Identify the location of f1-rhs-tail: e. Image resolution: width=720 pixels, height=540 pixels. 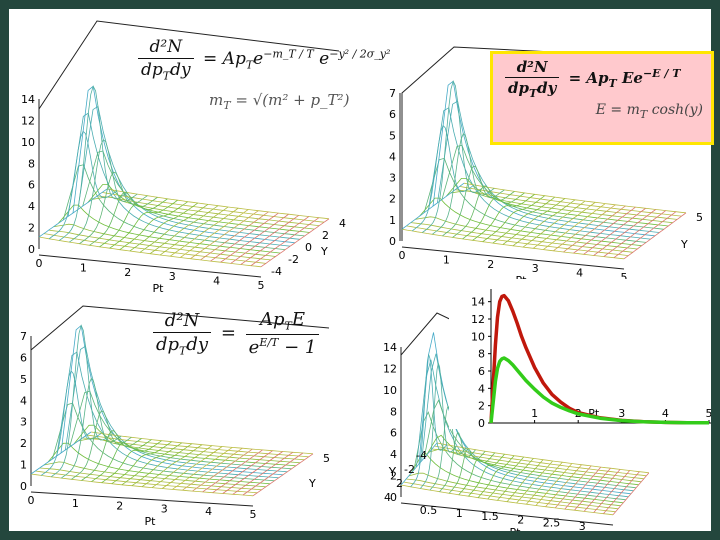
(258, 59).